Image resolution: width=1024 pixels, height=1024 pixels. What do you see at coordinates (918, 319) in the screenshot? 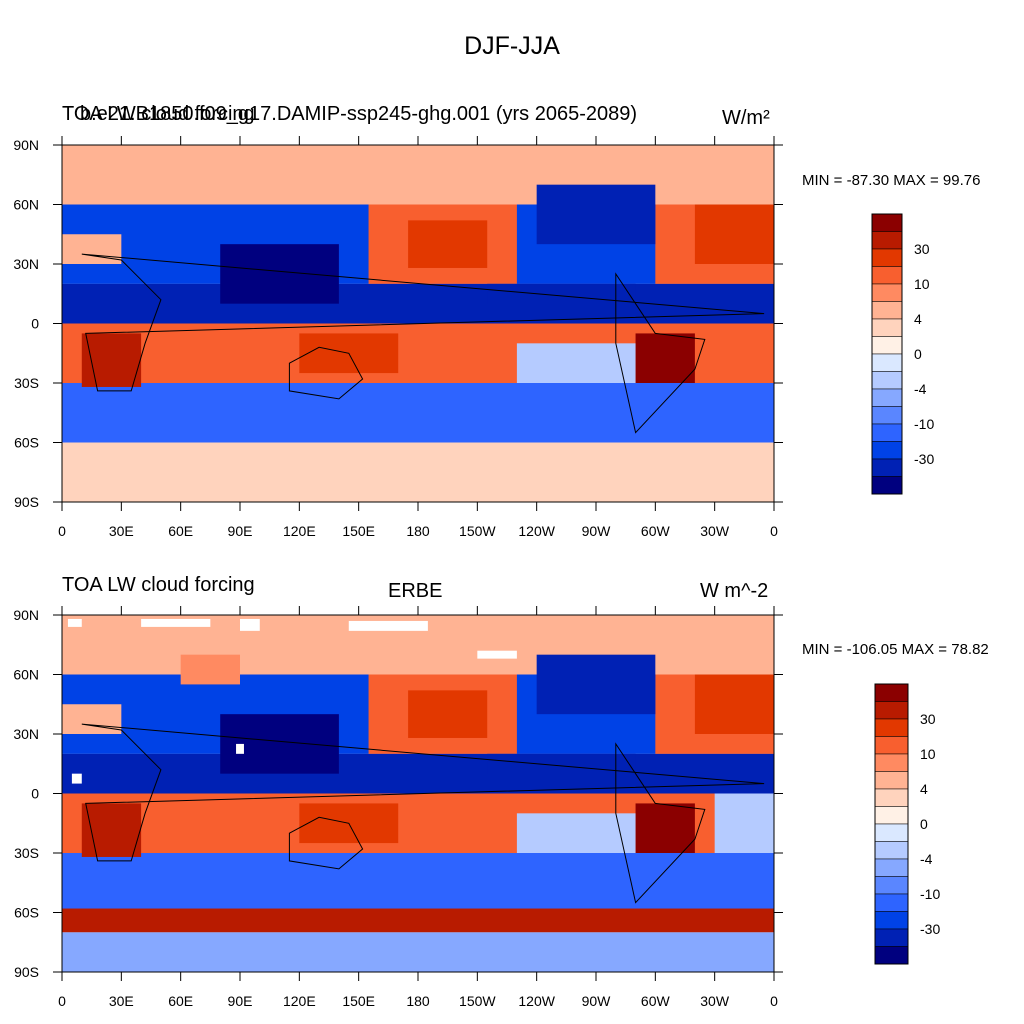
I see `panel1-colorbar-label: 4` at bounding box center [918, 319].